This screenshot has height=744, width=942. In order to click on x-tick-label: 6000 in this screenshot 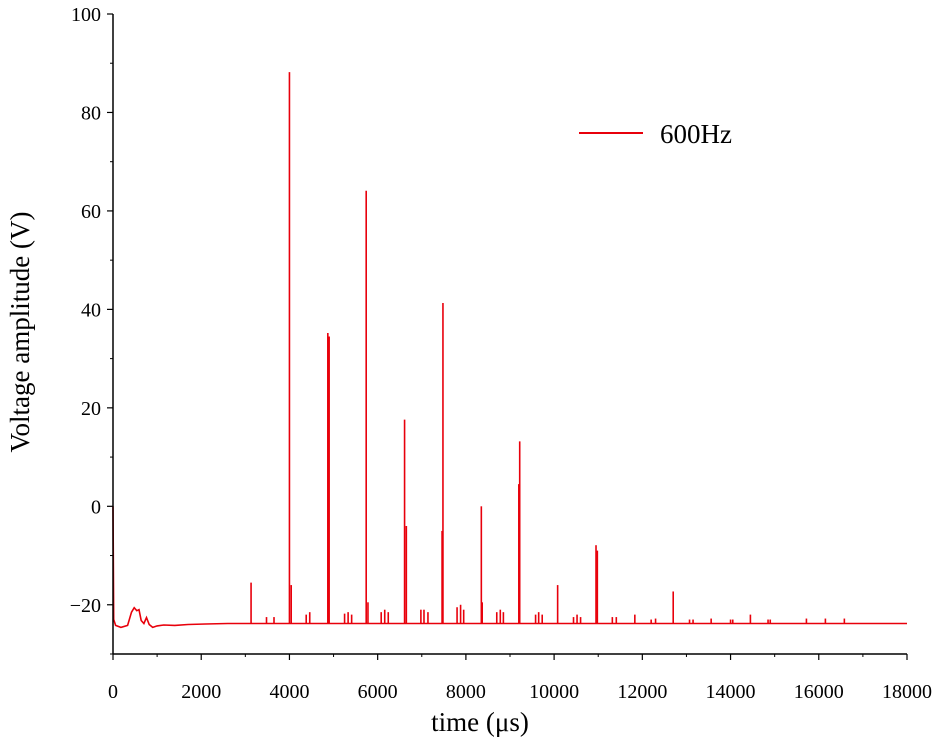, I will do `click(378, 692)`.